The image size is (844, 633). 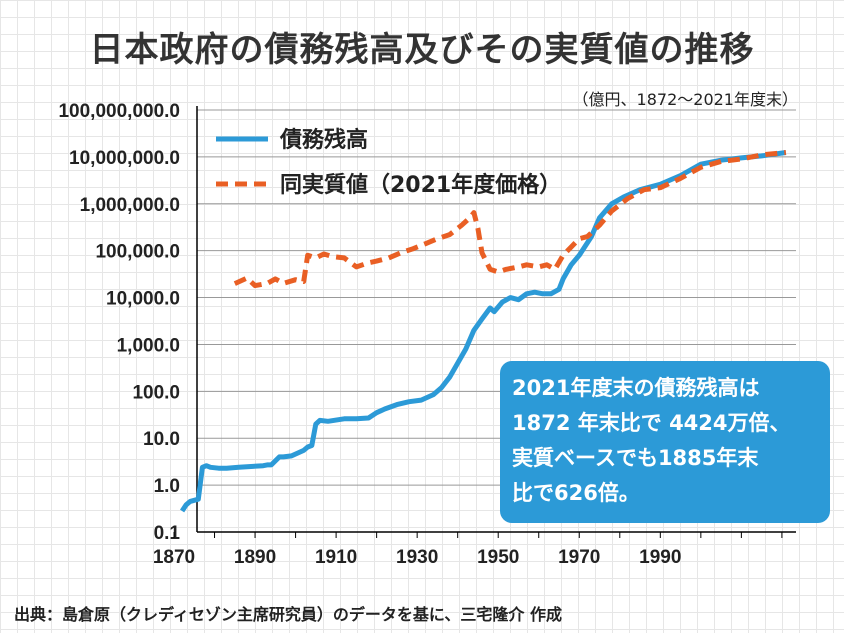 What do you see at coordinates (167, 533) in the screenshot?
I see `y-tick-label: 0.1` at bounding box center [167, 533].